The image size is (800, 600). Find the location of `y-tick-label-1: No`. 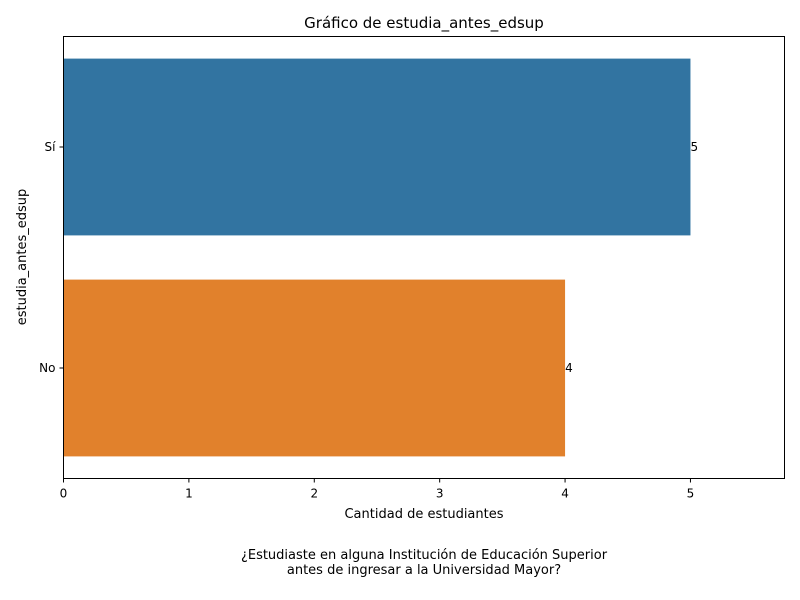

y-tick-label-1: No is located at coordinates (47, 368).